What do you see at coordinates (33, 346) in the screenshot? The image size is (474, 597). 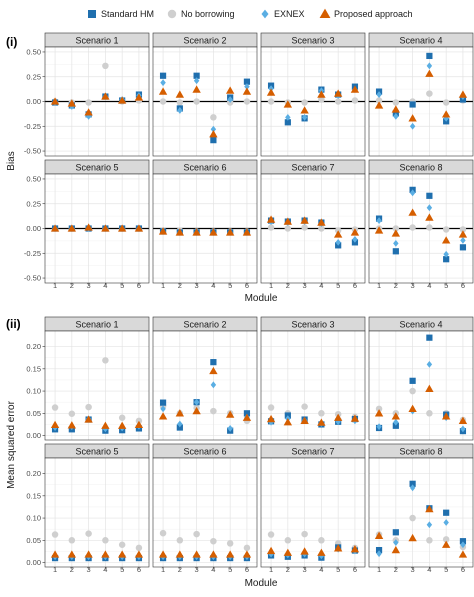 I see `y-tick-label: 0.20` at bounding box center [33, 346].